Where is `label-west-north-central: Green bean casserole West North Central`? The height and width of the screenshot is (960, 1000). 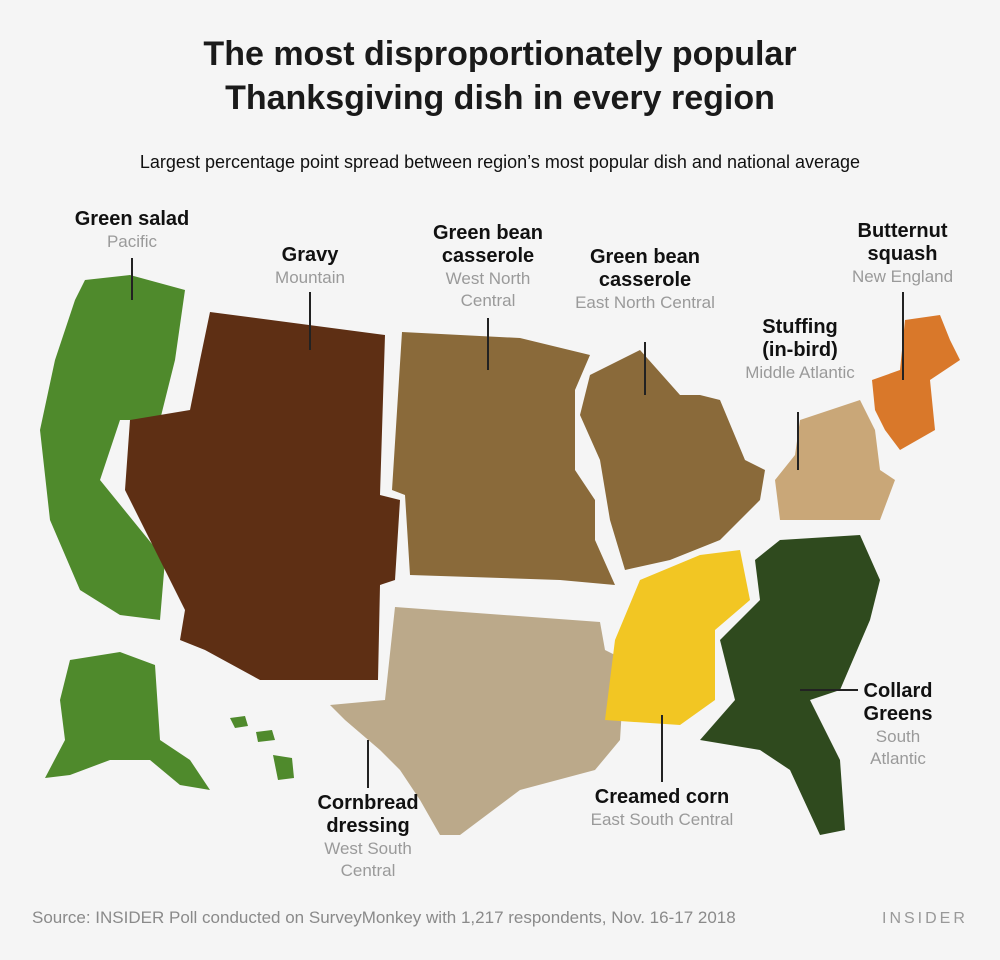
label-west-north-central: Green bean casserole West North Central is located at coordinates (488, 267).